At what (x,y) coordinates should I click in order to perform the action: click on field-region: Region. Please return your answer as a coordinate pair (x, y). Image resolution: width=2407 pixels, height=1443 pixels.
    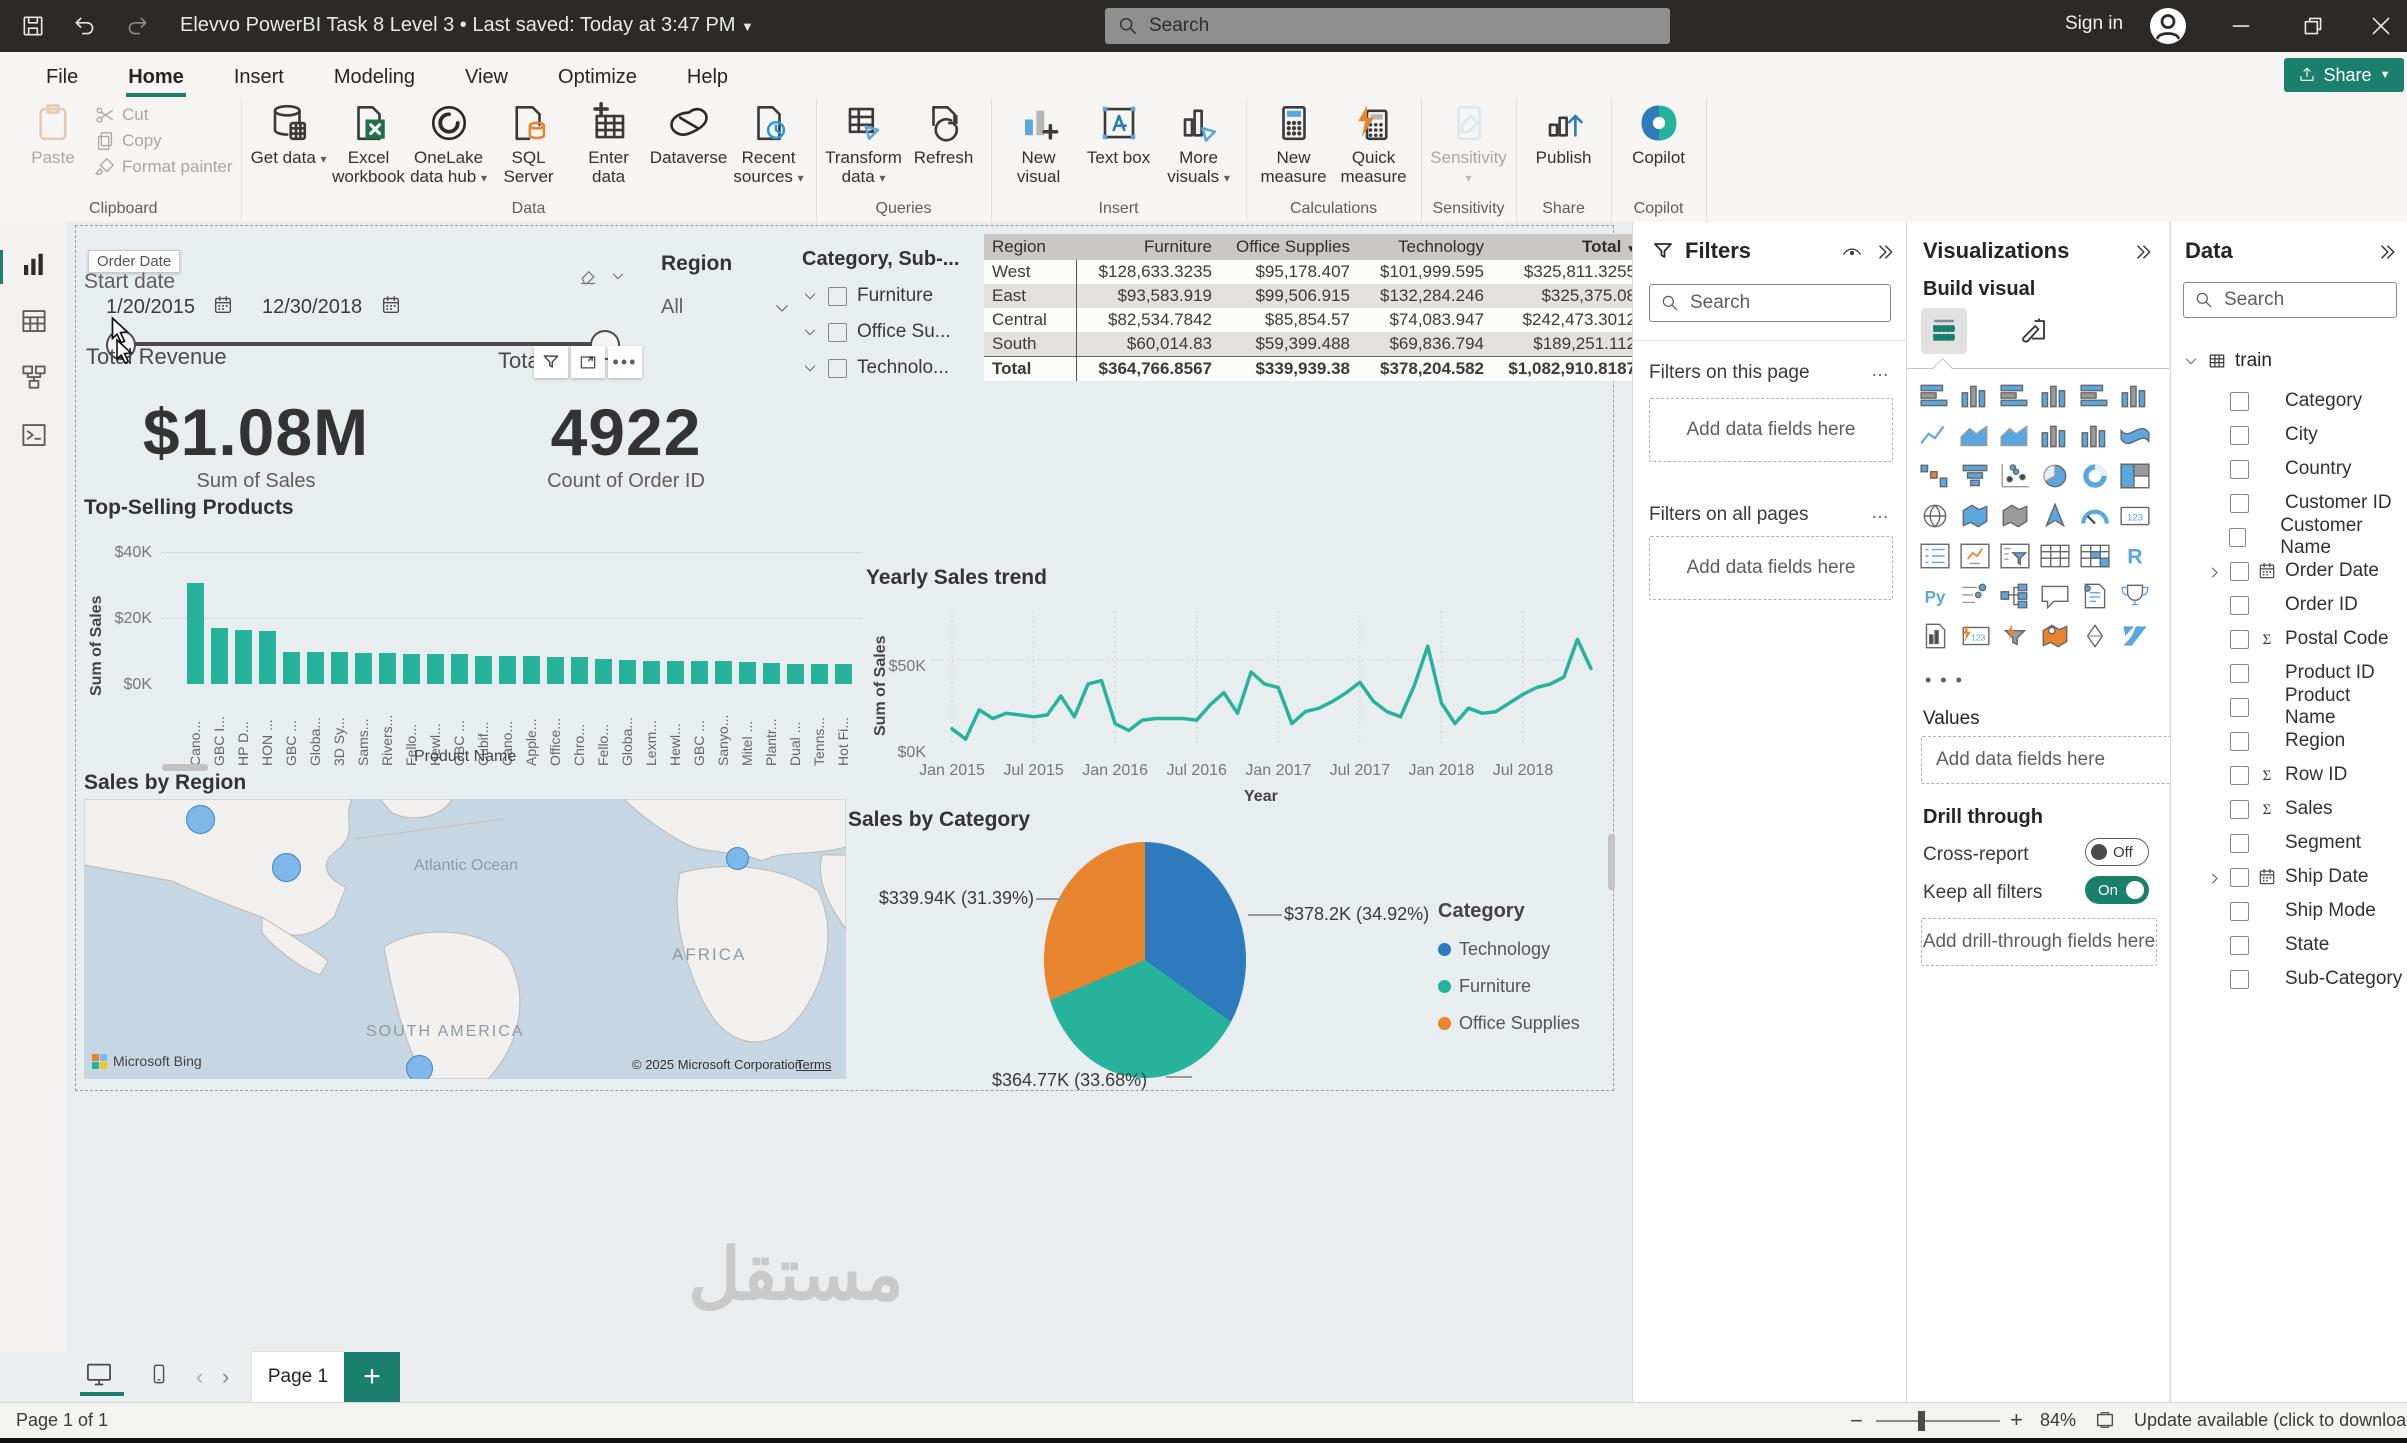
    Looking at the image, I should click on (2288, 741).